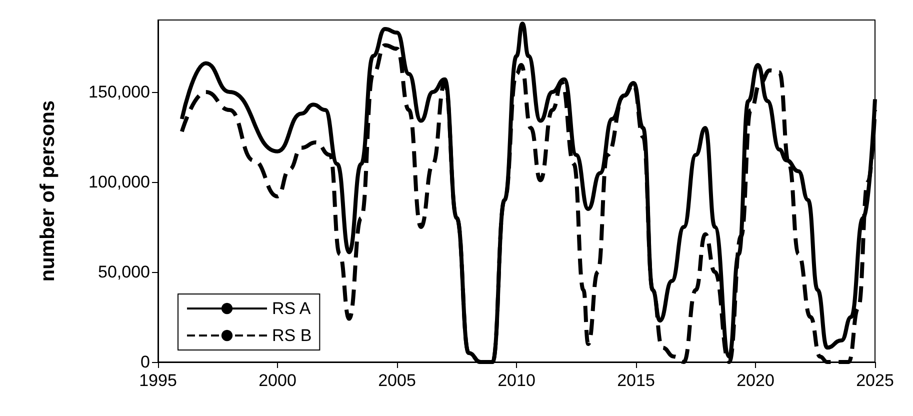 The image size is (913, 416). Describe the element at coordinates (124, 272) in the screenshot. I see `y-tick-label: 50,000` at that location.